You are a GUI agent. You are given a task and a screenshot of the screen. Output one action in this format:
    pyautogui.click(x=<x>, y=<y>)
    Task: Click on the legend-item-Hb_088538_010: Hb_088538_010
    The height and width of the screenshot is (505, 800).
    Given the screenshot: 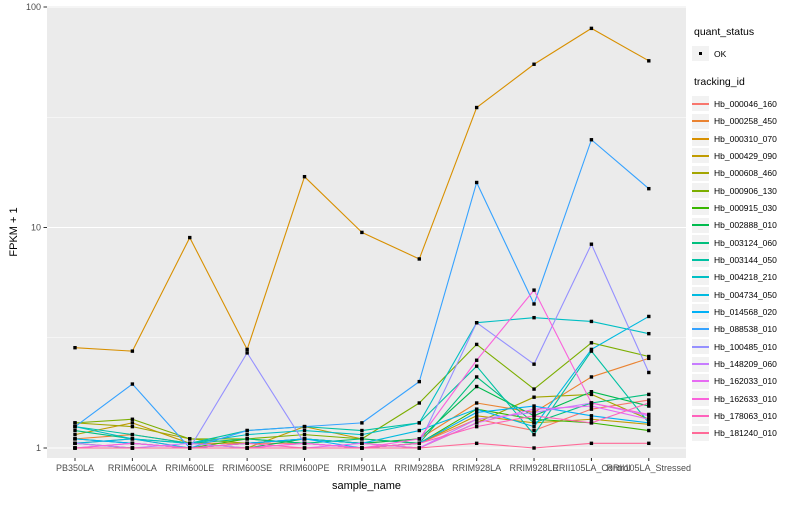 What is the action you would take?
    pyautogui.click(x=745, y=329)
    